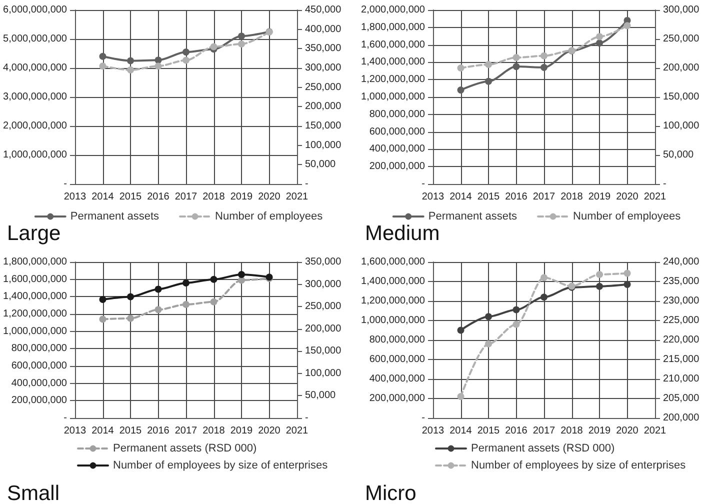 The height and width of the screenshot is (504, 715). What do you see at coordinates (323, 29) in the screenshot?
I see `y2-tick-label: 400,000` at bounding box center [323, 29].